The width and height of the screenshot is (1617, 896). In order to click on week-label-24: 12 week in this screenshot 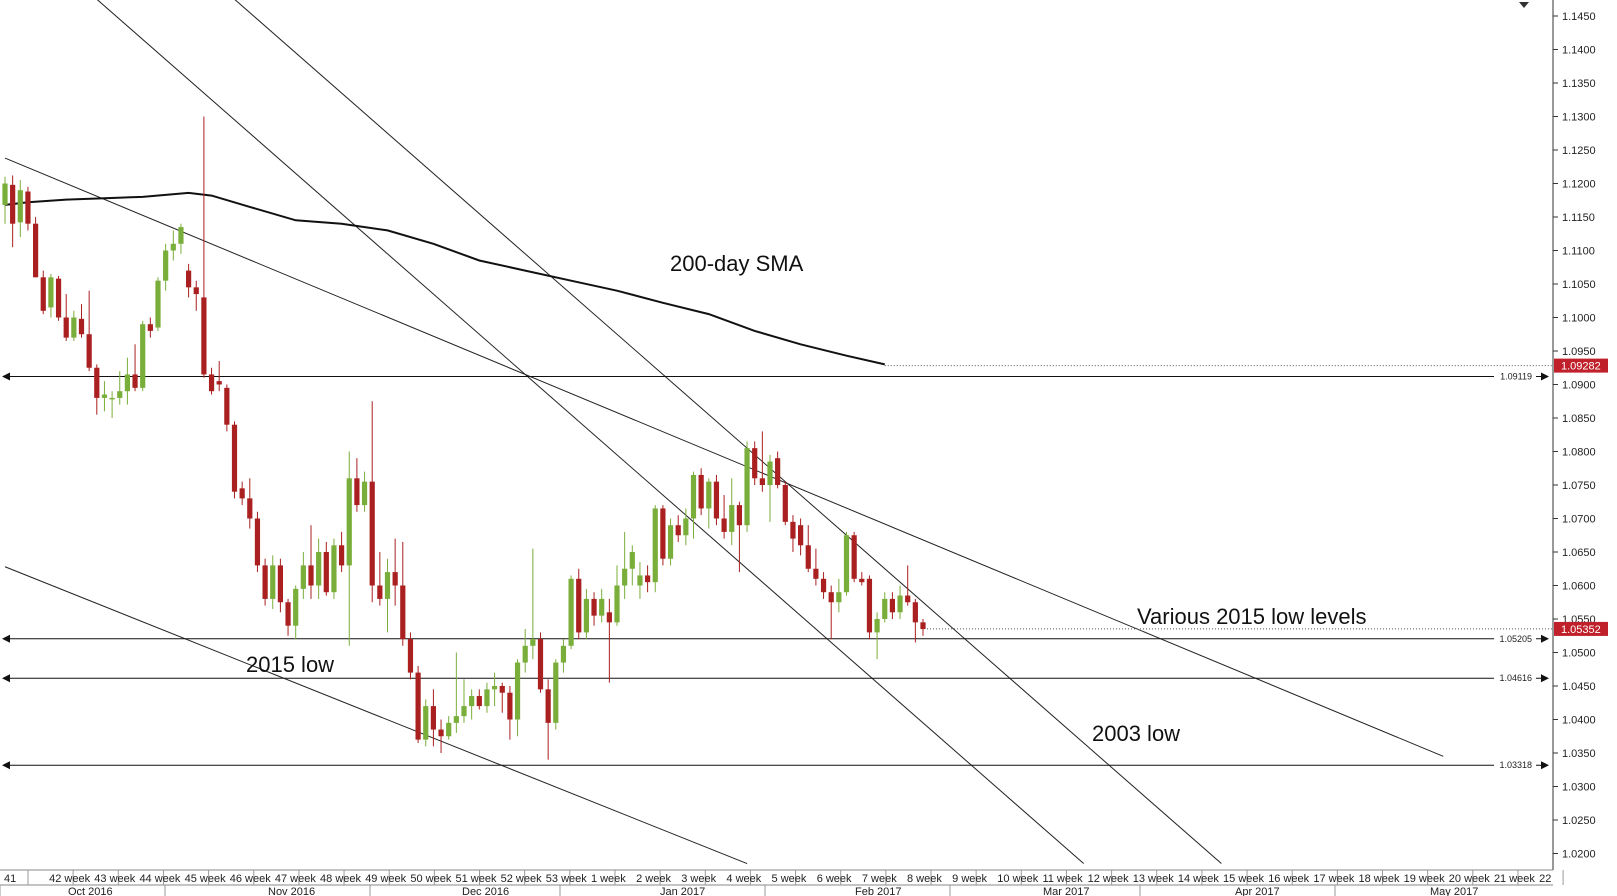, I will do `click(1108, 879)`.